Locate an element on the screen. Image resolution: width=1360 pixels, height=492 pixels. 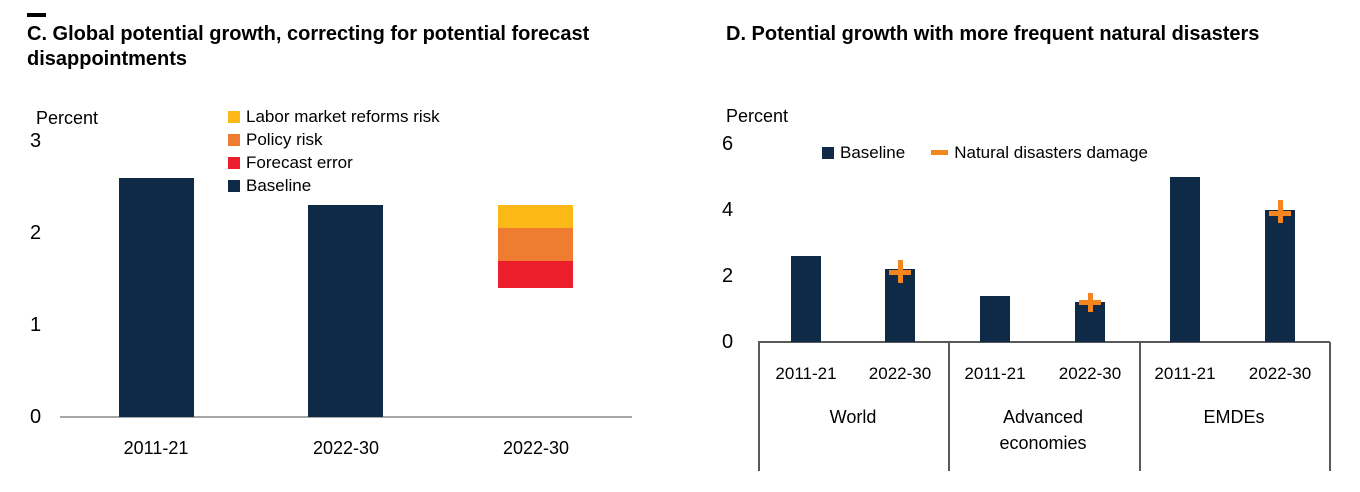
y-tick-label: 6 is located at coordinates (728, 144).